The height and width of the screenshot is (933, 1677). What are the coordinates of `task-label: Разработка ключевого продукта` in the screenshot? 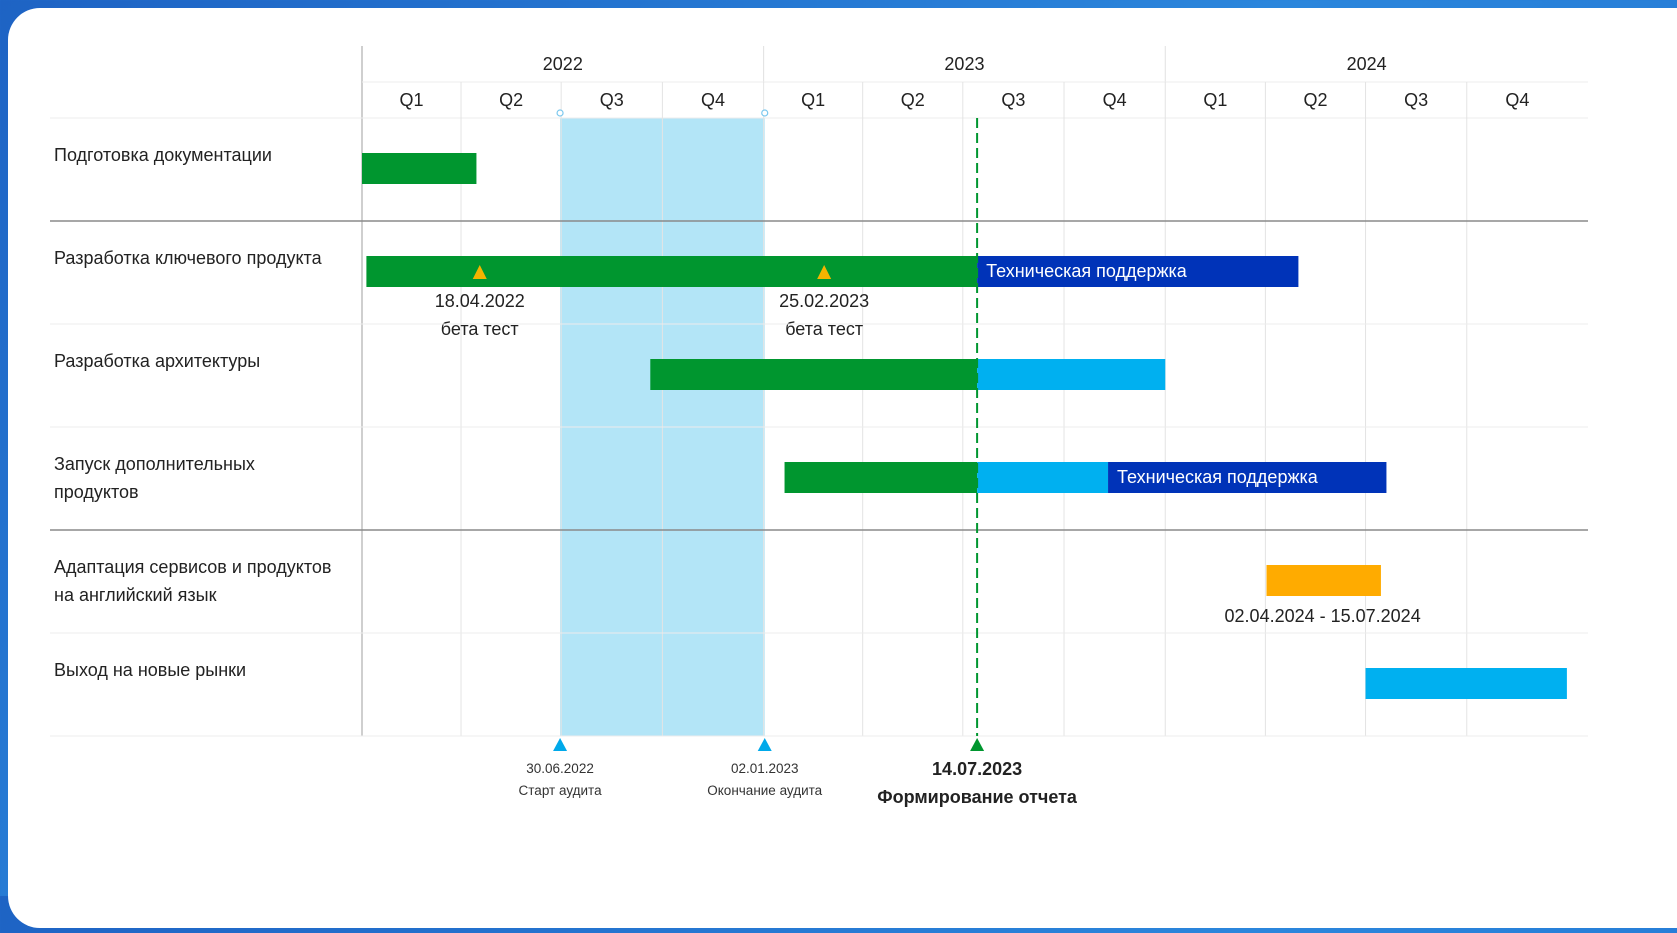 It's located at (188, 258).